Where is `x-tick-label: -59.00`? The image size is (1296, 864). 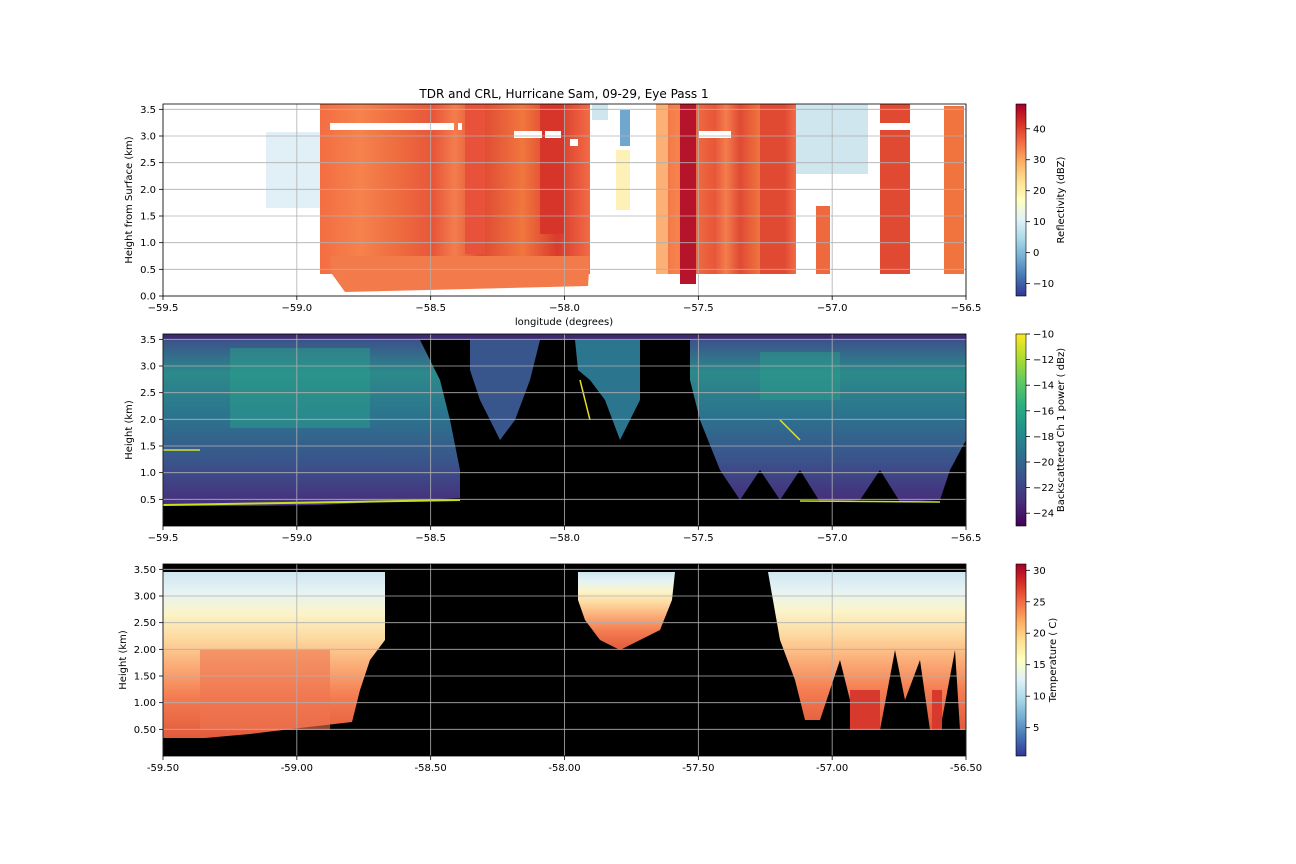 x-tick-label: -59.00 is located at coordinates (297, 768).